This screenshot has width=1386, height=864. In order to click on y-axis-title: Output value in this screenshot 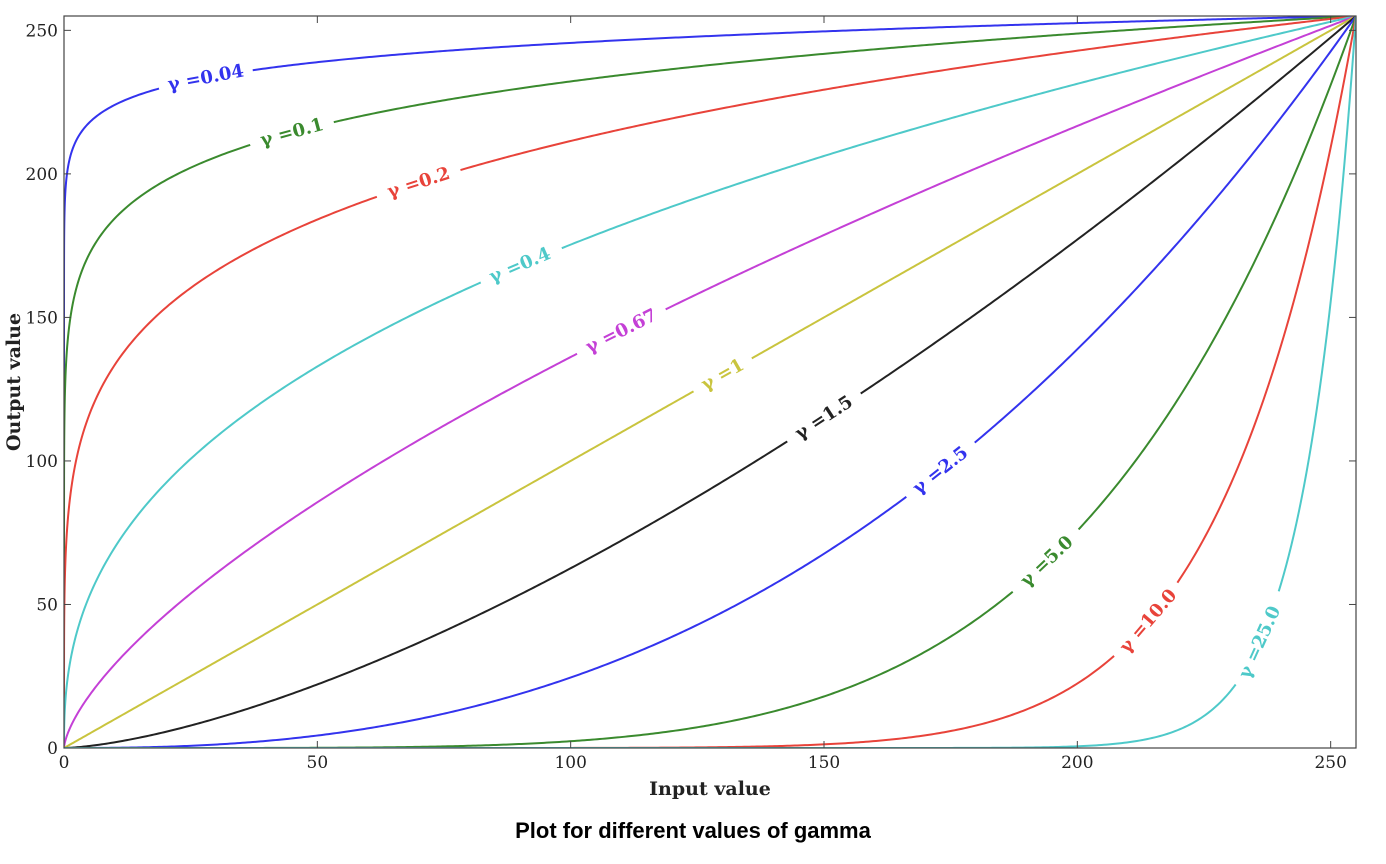, I will do `click(14, 382)`.